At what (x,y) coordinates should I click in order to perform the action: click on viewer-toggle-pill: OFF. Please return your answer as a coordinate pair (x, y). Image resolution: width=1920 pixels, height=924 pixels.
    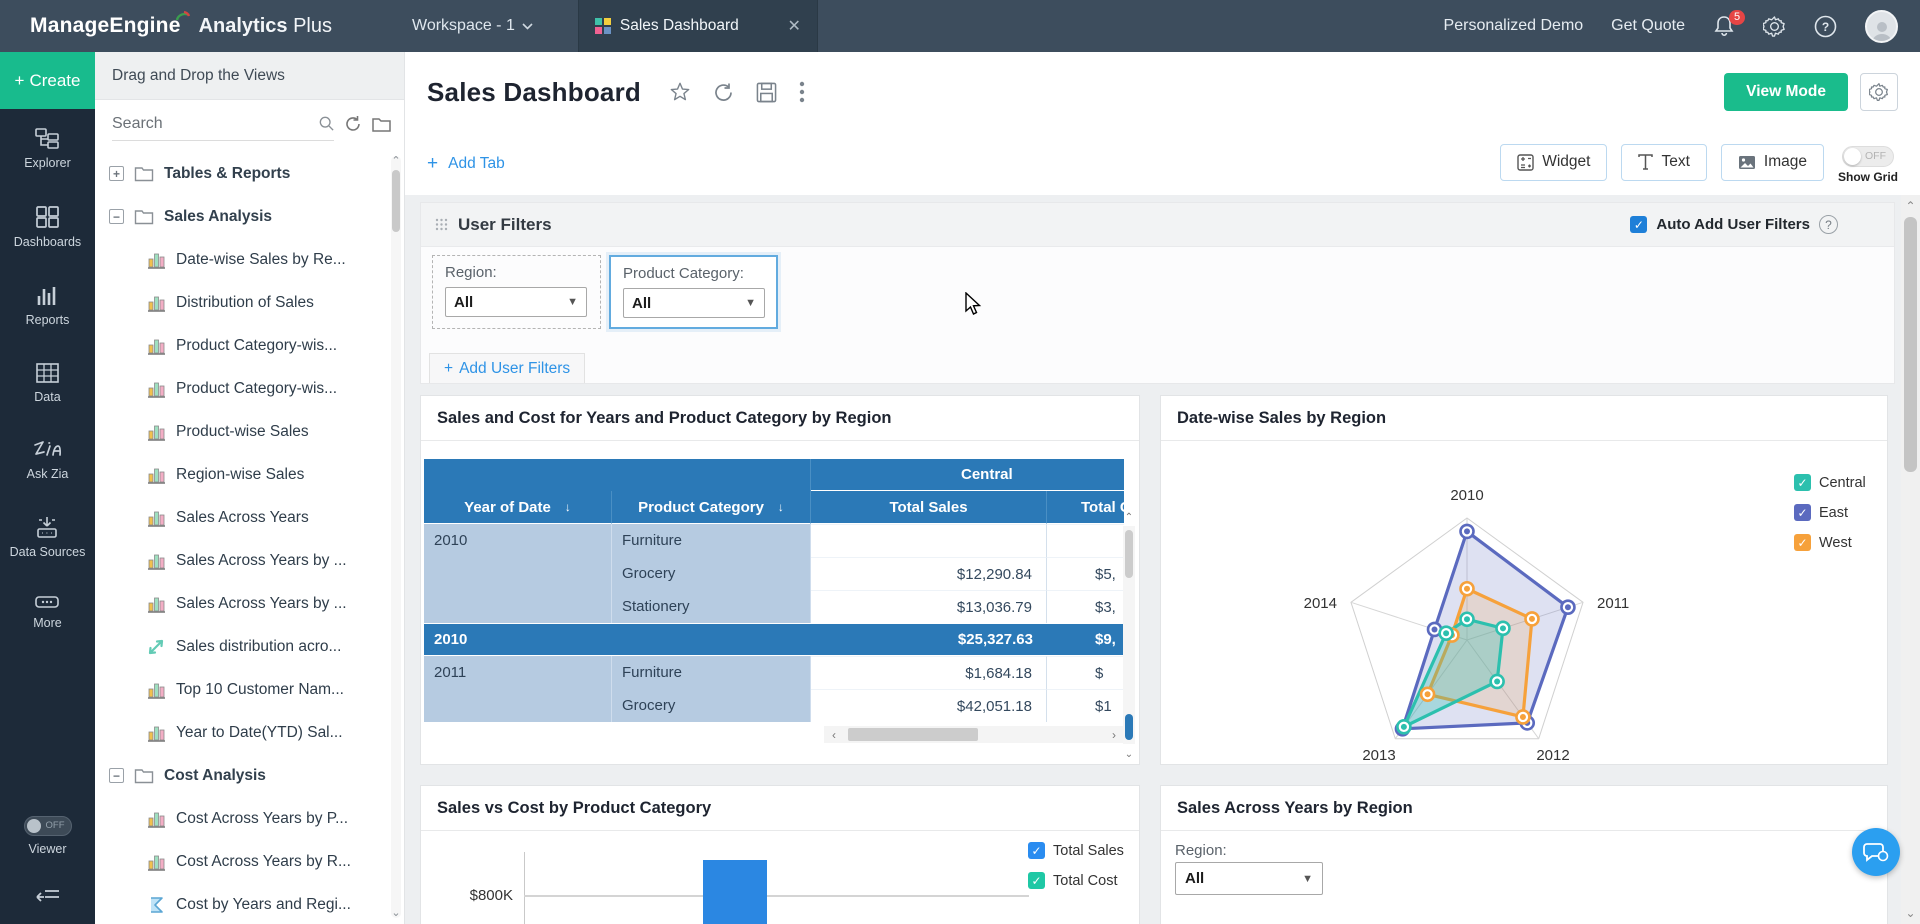
    Looking at the image, I should click on (47, 826).